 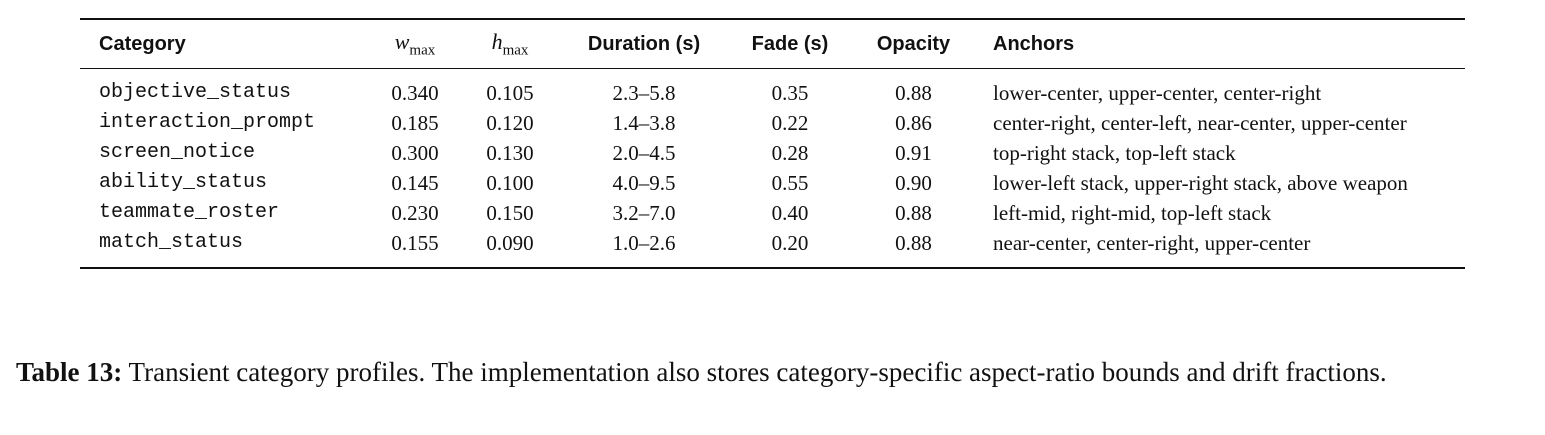 I want to click on table-cell: 0.22, so click(x=790, y=123).